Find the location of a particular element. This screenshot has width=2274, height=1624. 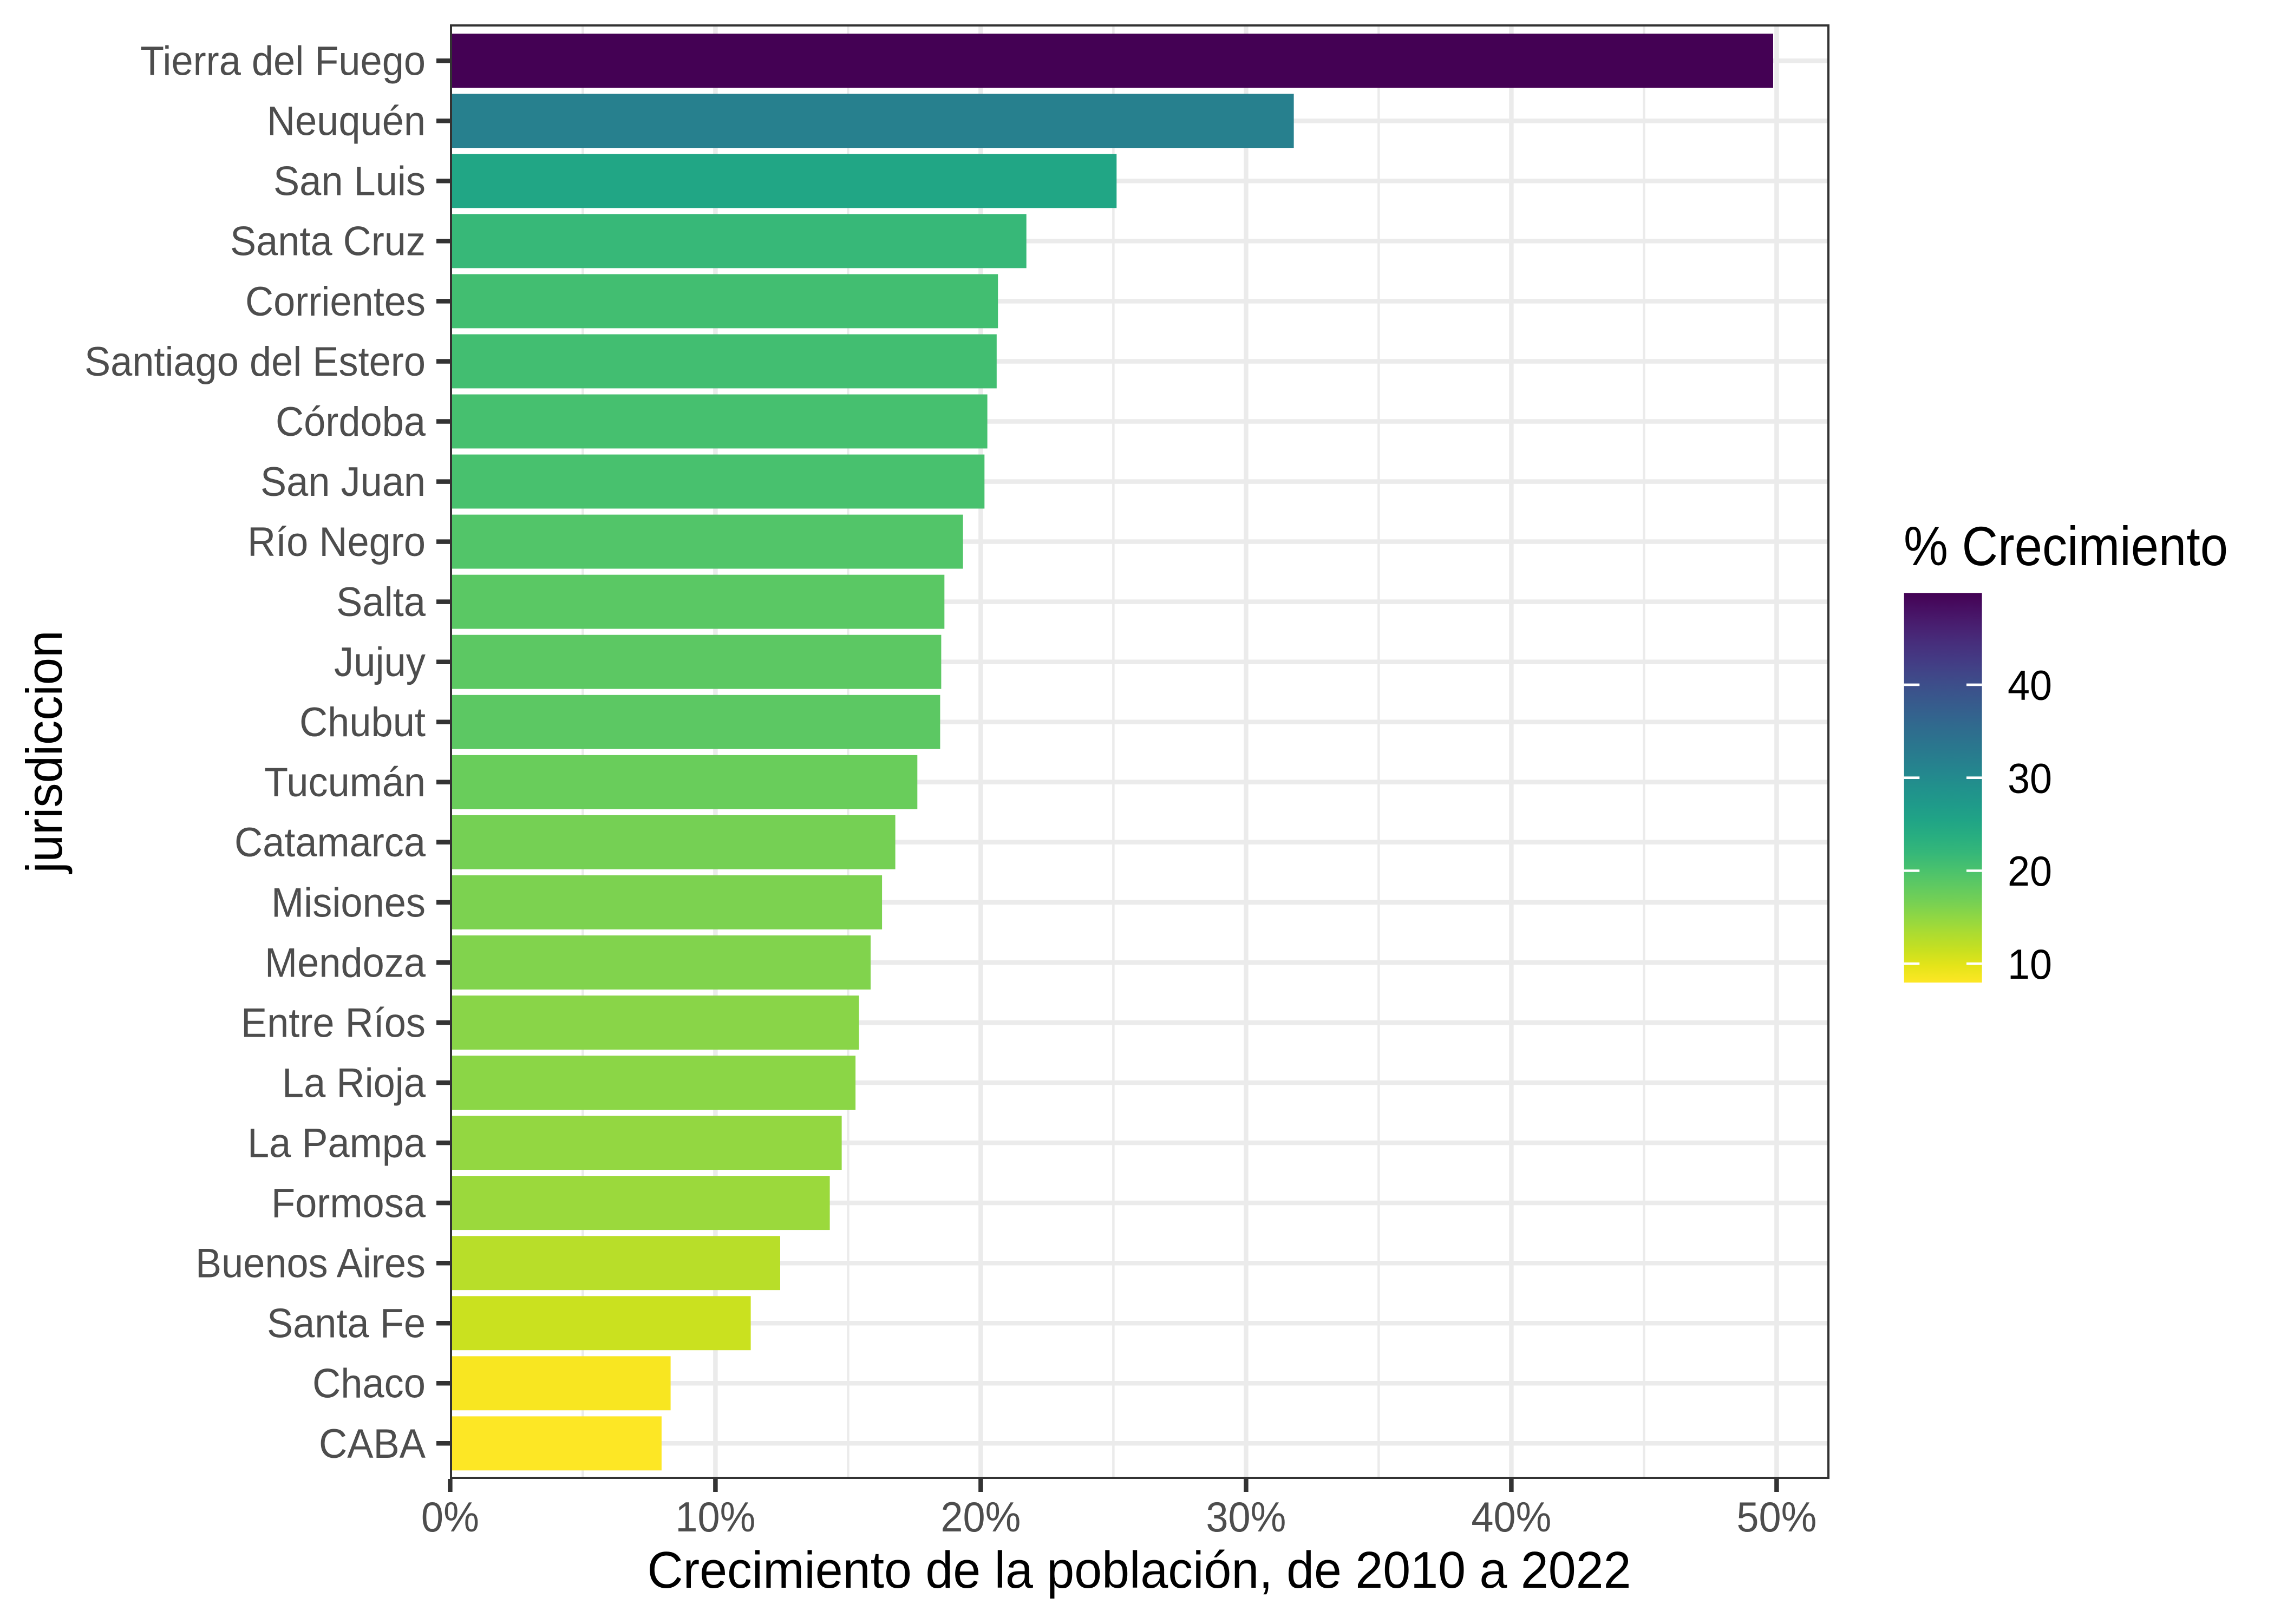

svg-text: 0% is located at coordinates (450, 1517).